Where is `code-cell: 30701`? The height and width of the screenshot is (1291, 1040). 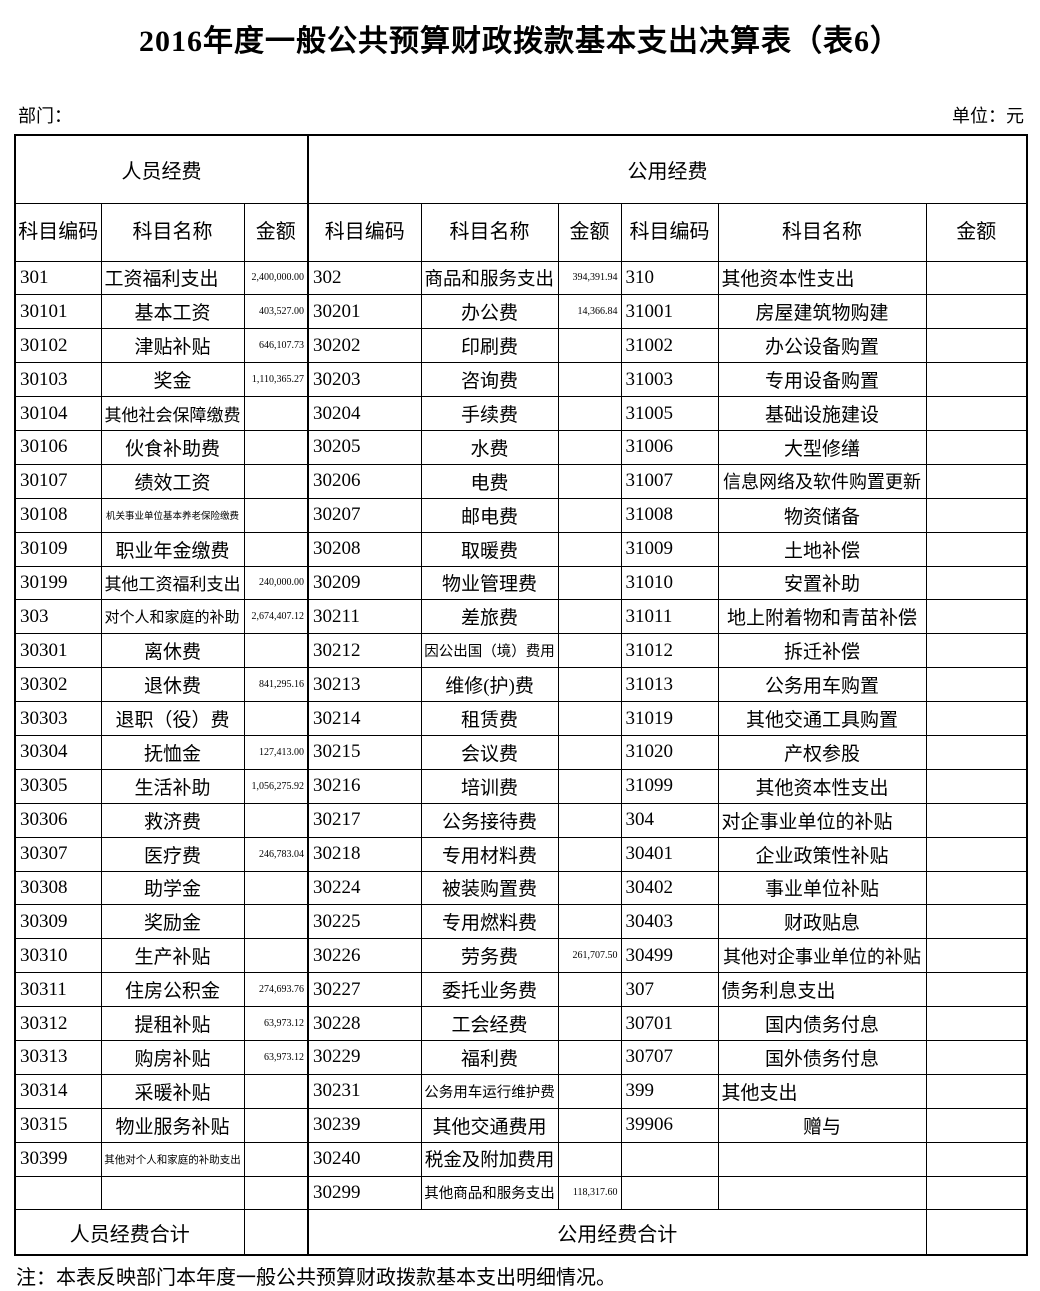
code-cell: 30701 is located at coordinates (669, 1023).